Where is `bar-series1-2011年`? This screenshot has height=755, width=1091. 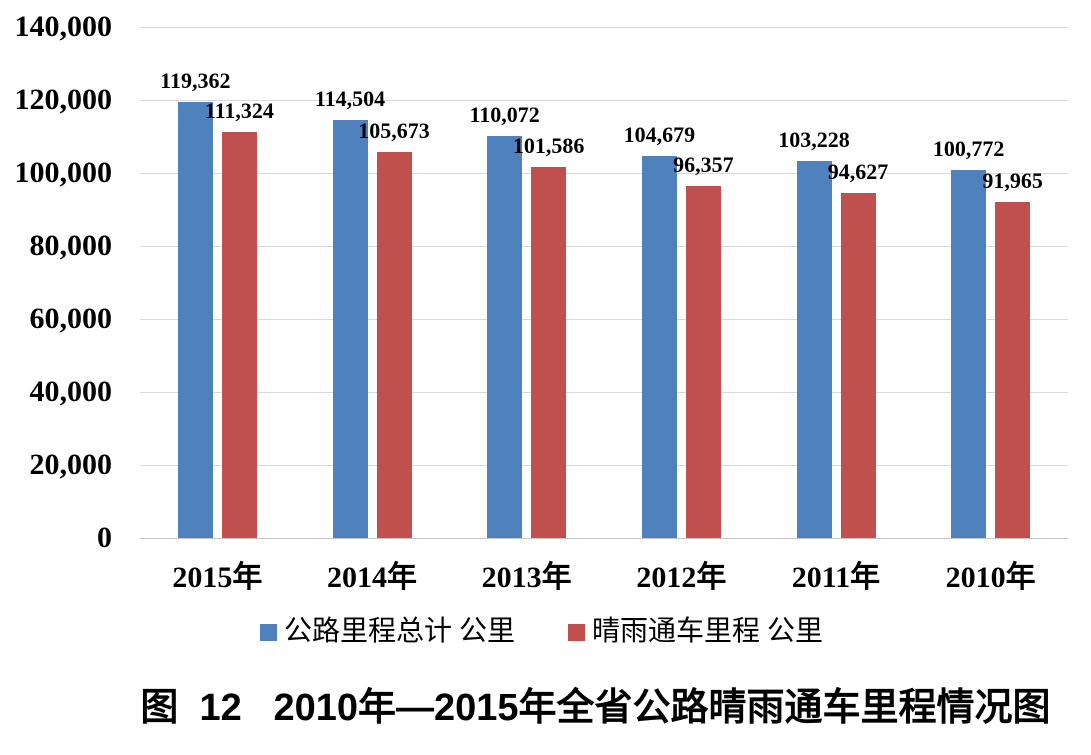 bar-series1-2011年 is located at coordinates (814, 349).